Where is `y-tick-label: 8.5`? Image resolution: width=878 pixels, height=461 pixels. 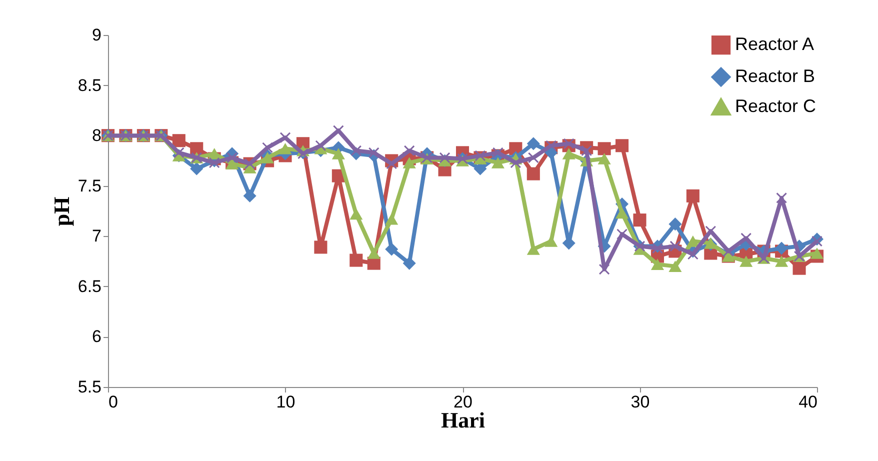
y-tick-label: 8.5 is located at coordinates (90, 85).